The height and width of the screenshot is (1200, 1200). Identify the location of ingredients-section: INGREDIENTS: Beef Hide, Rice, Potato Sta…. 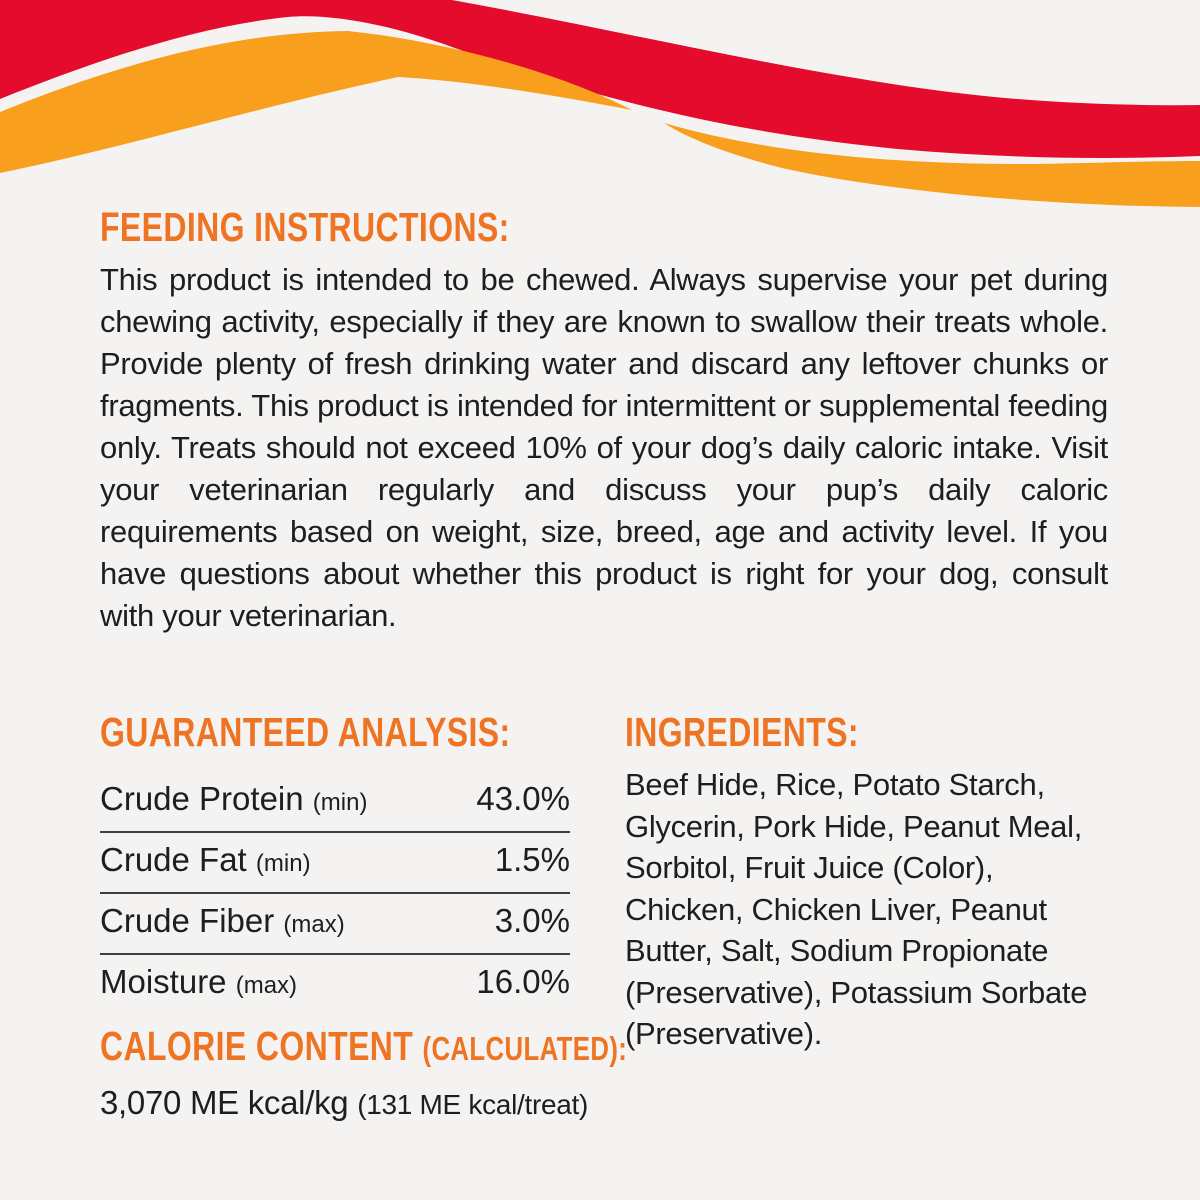
(867, 883).